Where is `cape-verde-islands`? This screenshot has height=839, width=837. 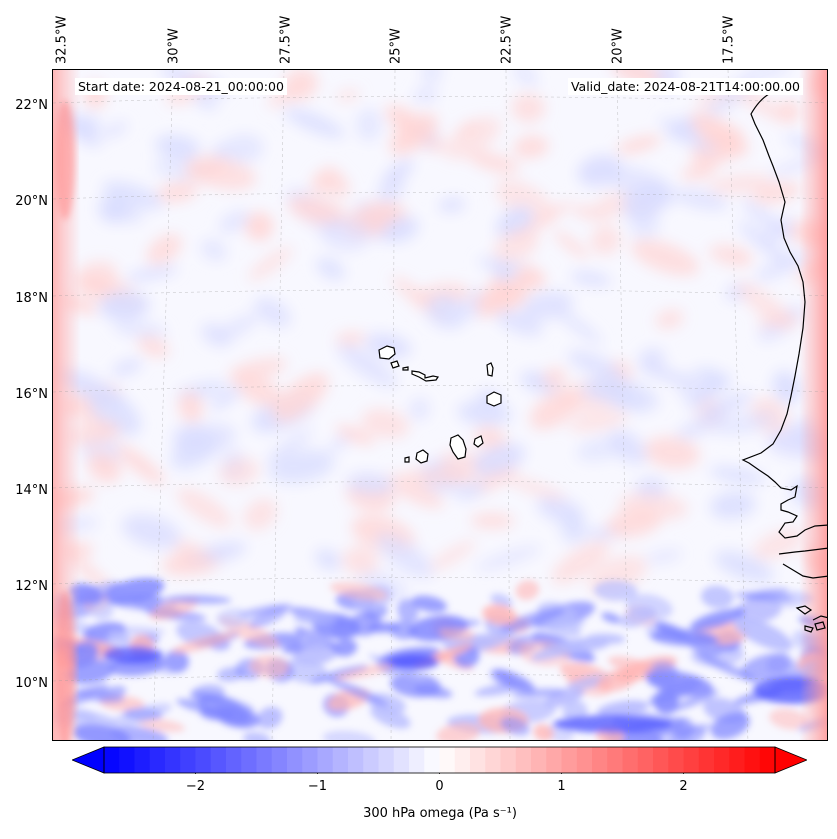 cape-verde-islands is located at coordinates (440, 404).